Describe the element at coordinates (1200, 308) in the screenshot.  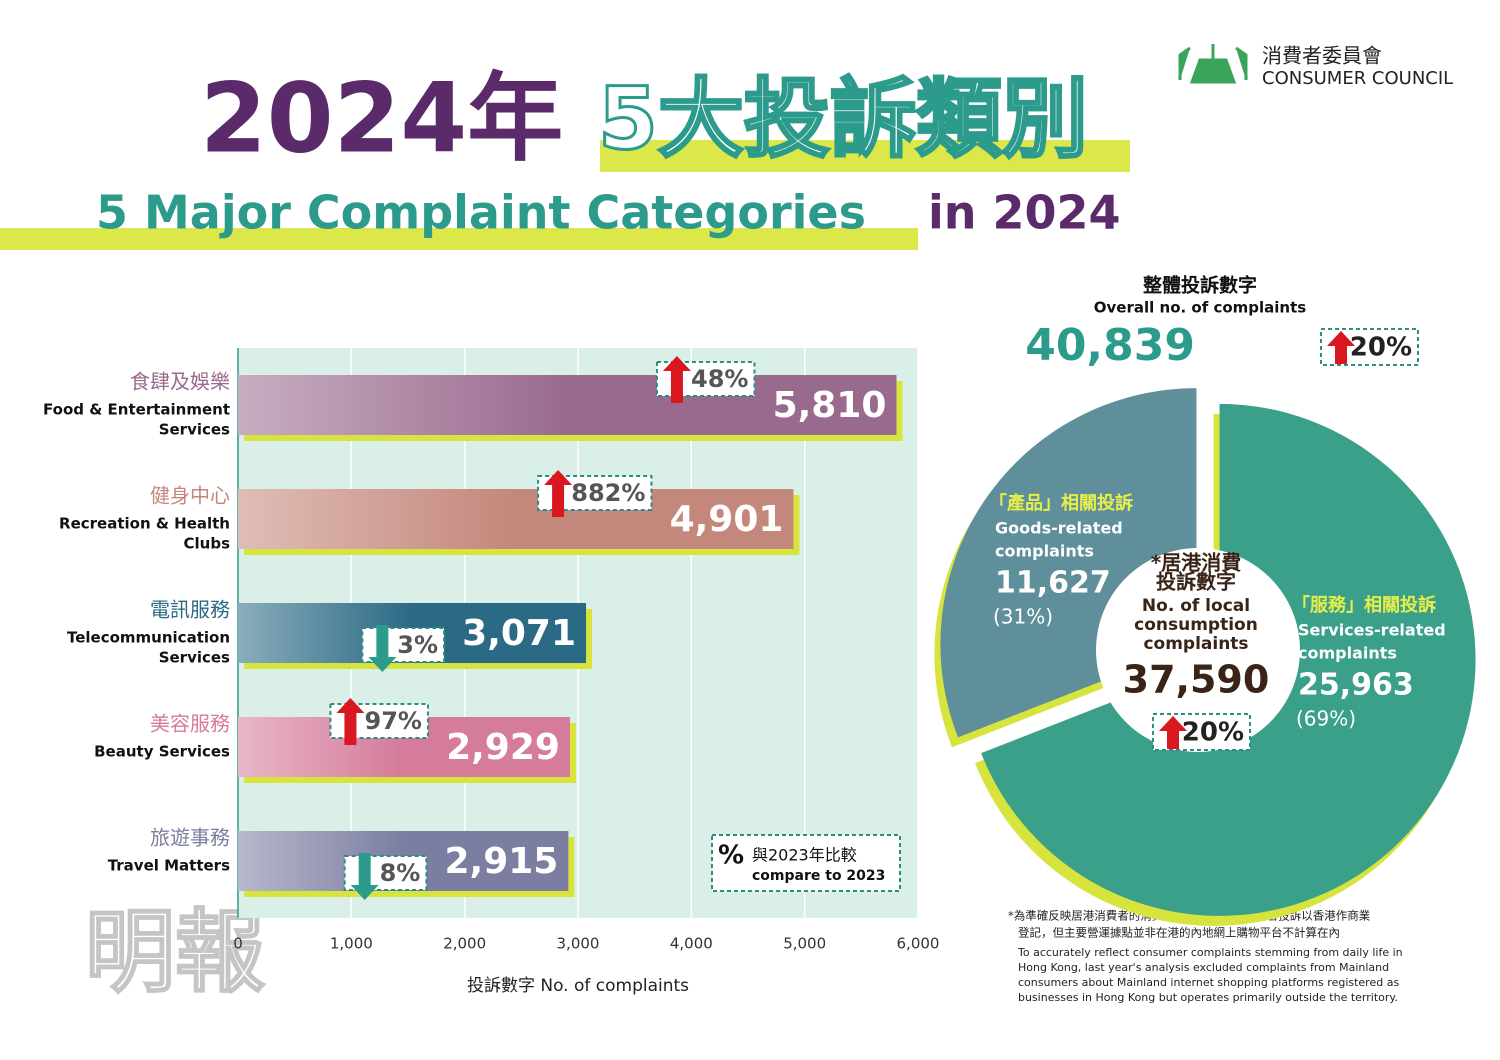
I see `pie-title-en: Overall no. of complaints` at that location.